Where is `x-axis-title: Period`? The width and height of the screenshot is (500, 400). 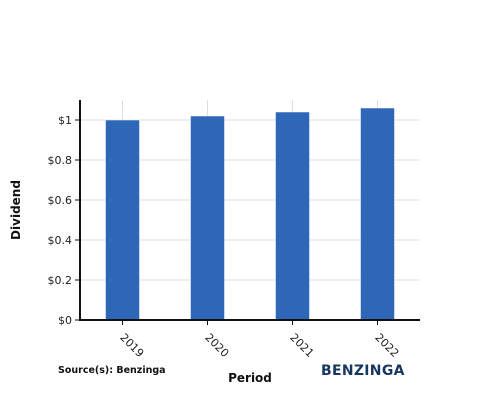 x-axis-title: Period is located at coordinates (250, 378).